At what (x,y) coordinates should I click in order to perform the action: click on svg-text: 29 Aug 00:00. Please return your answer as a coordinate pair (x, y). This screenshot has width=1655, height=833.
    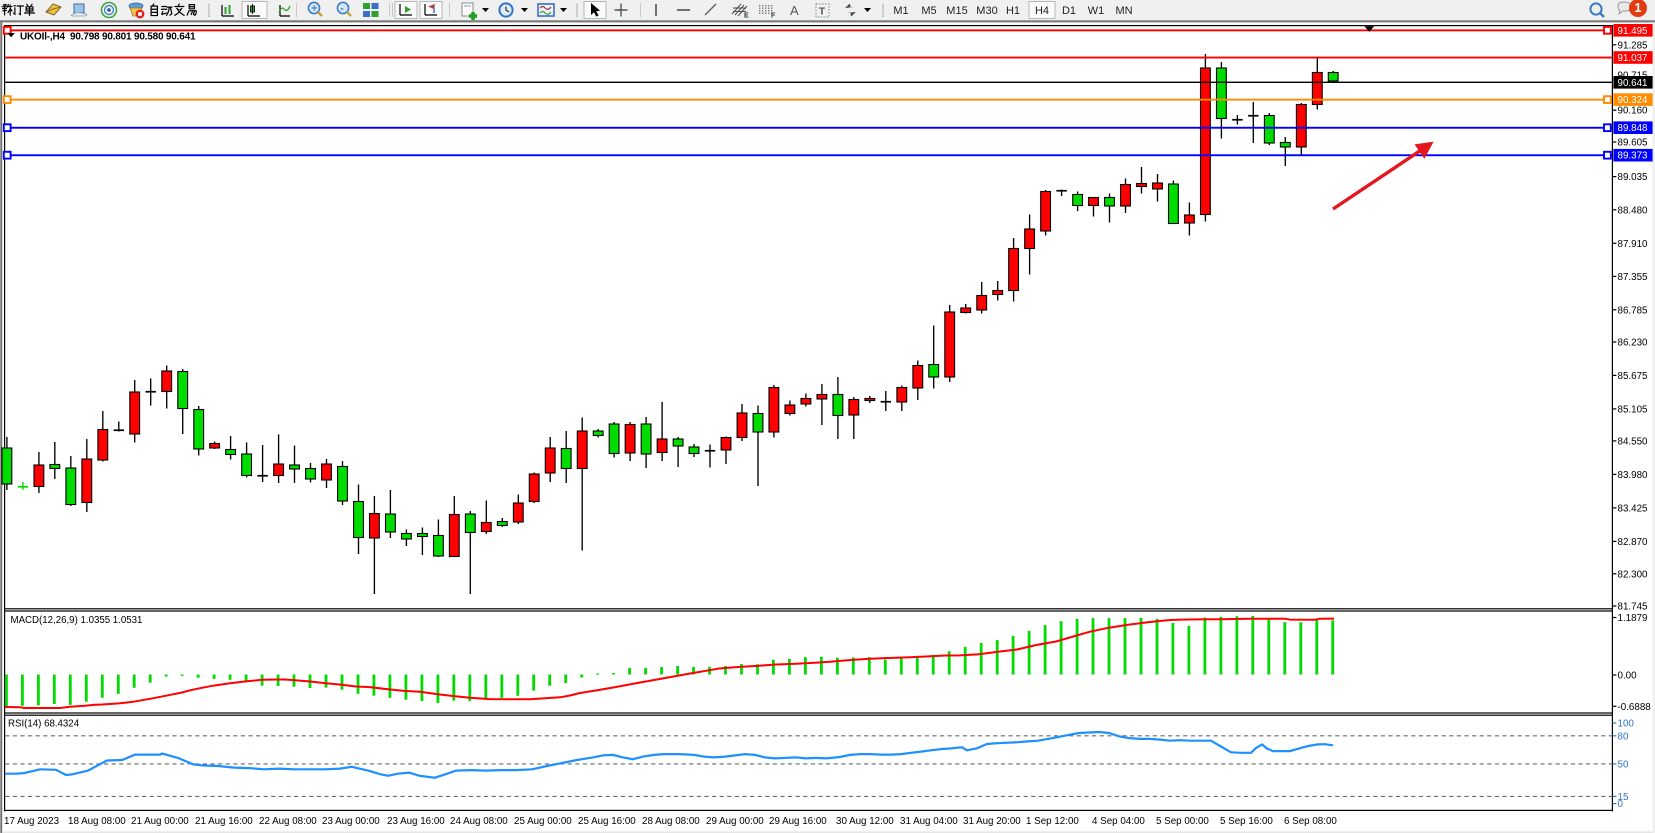
    Looking at the image, I should click on (735, 821).